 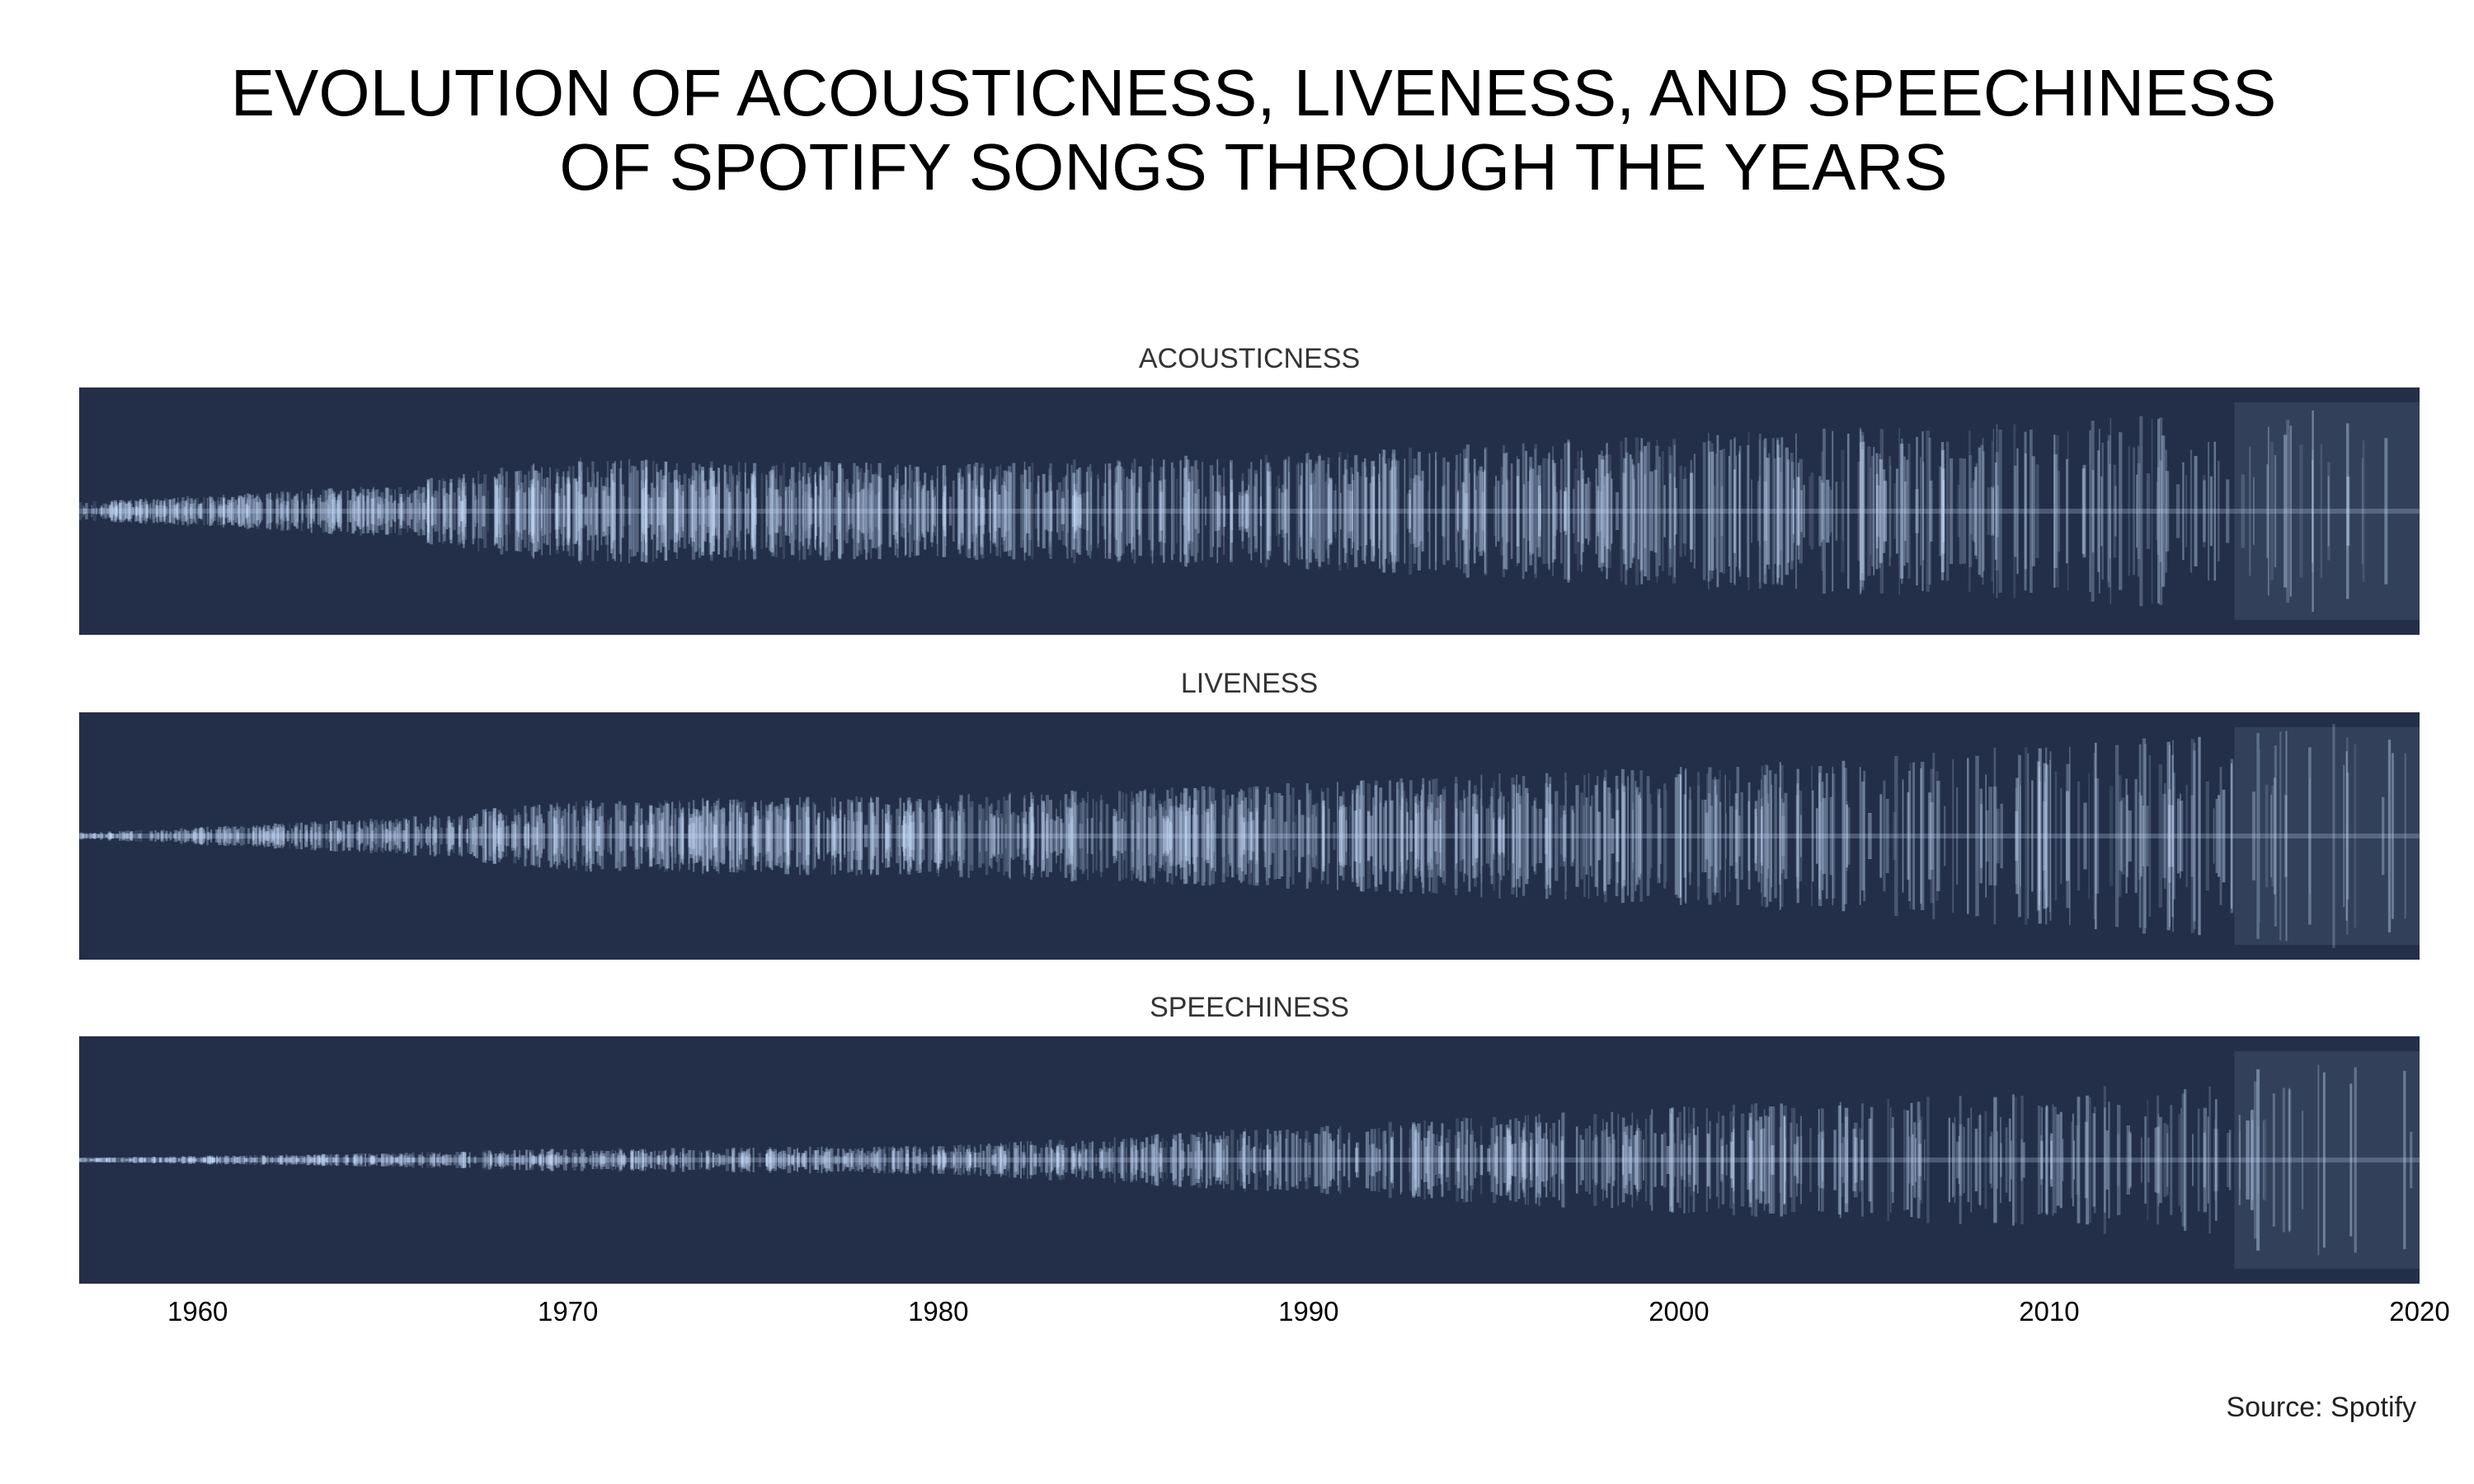 What do you see at coordinates (1253, 167) in the screenshot?
I see `chart-title-line-2: OF SPOTIFY SONGS THROUGH THE YEARS` at bounding box center [1253, 167].